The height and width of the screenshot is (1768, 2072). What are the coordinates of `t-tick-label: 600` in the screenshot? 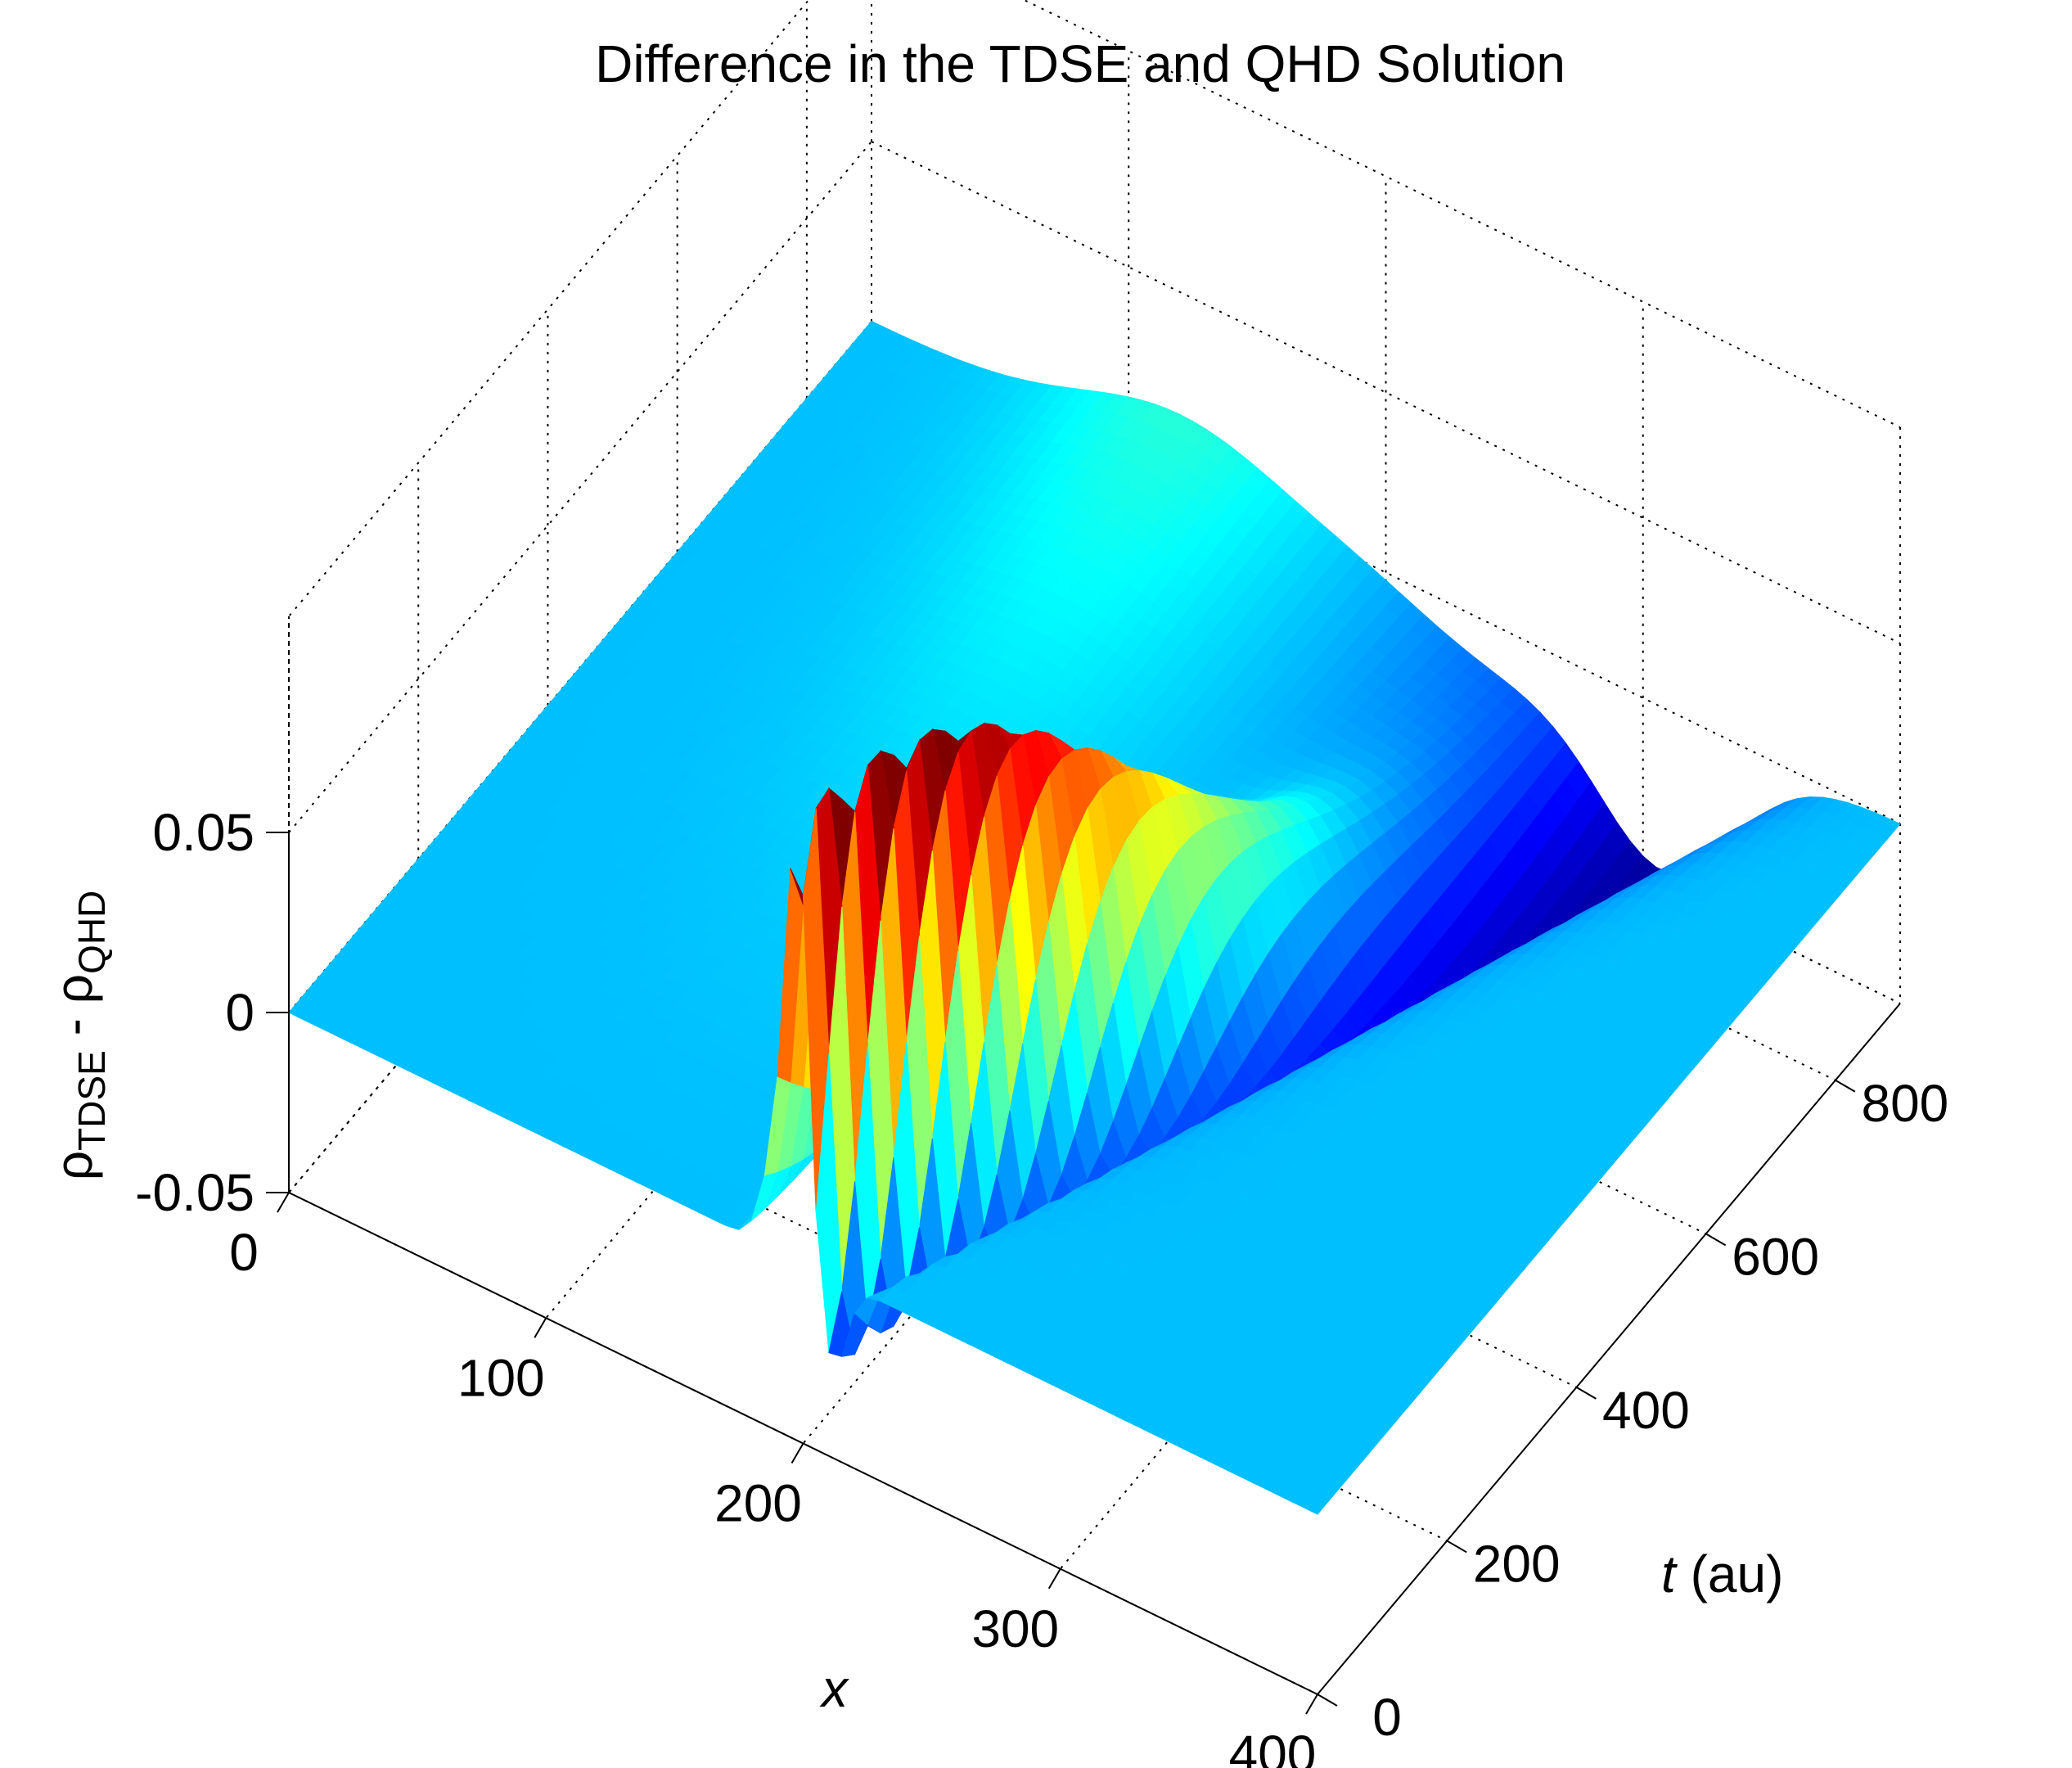 It's located at (1775, 1257).